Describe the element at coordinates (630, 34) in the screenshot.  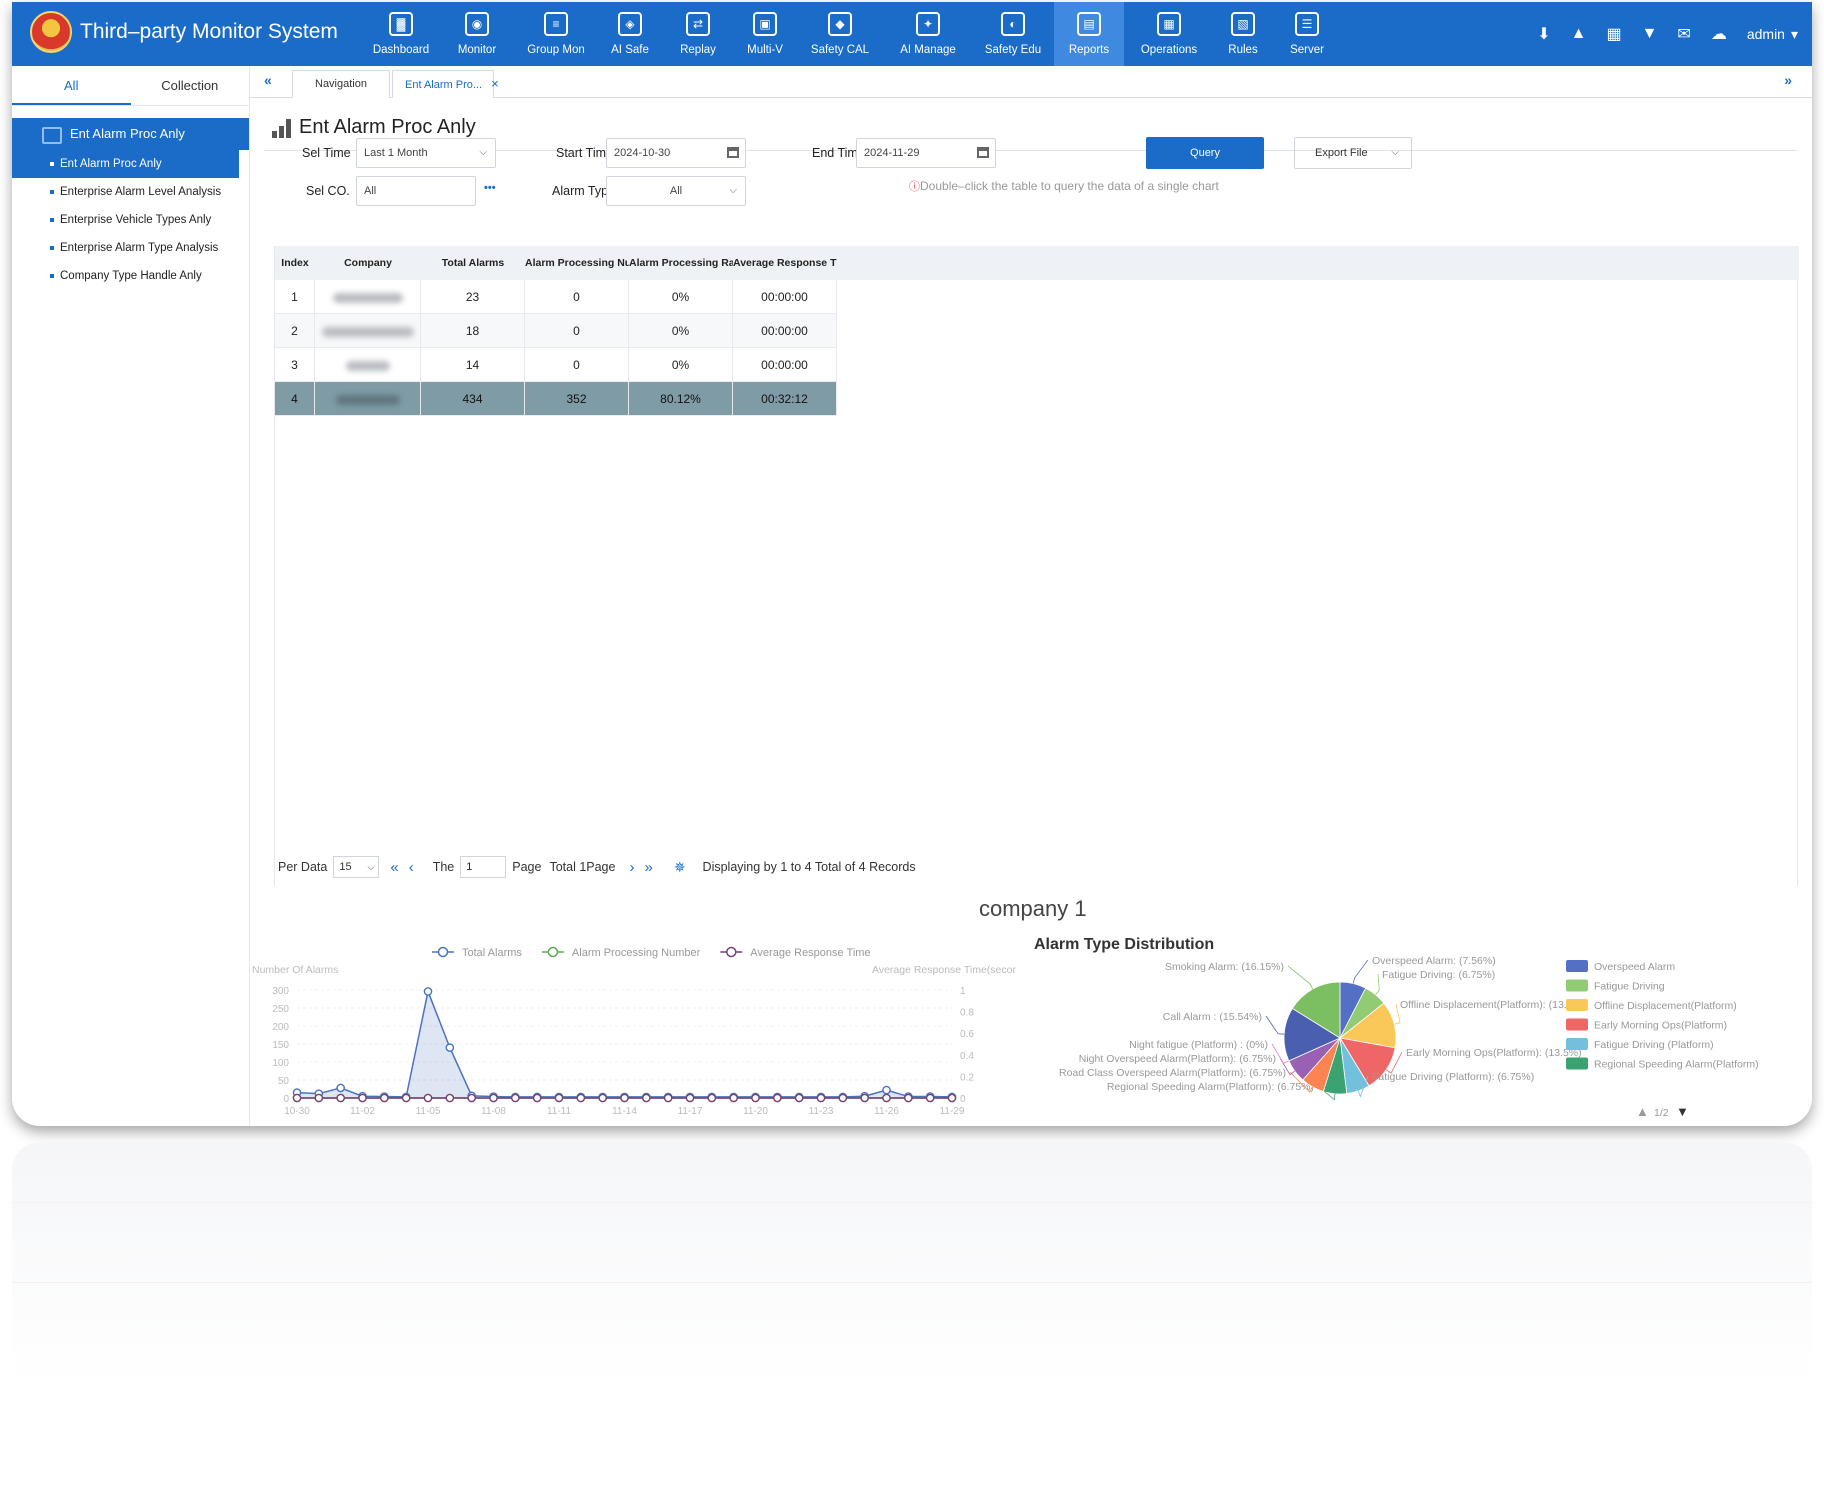
I see `nav-ai-safe: ◈ AI Safe` at that location.